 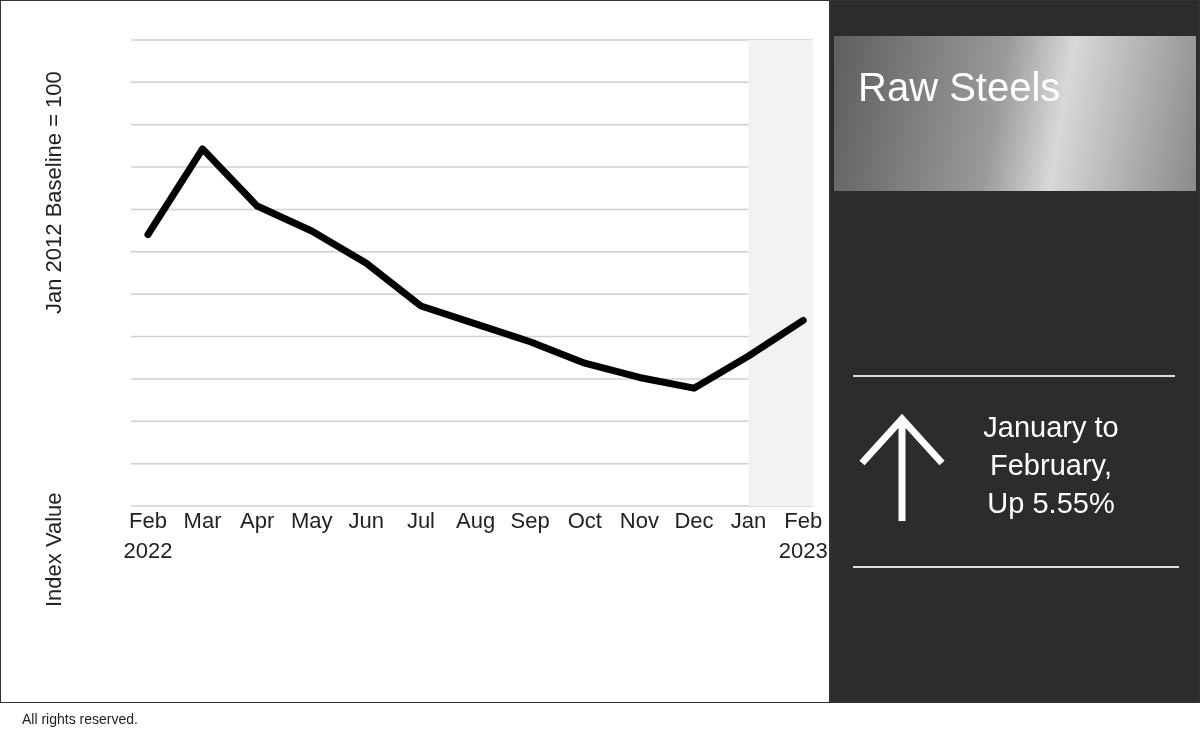 What do you see at coordinates (80, 719) in the screenshot?
I see `text: All rights reserved.` at bounding box center [80, 719].